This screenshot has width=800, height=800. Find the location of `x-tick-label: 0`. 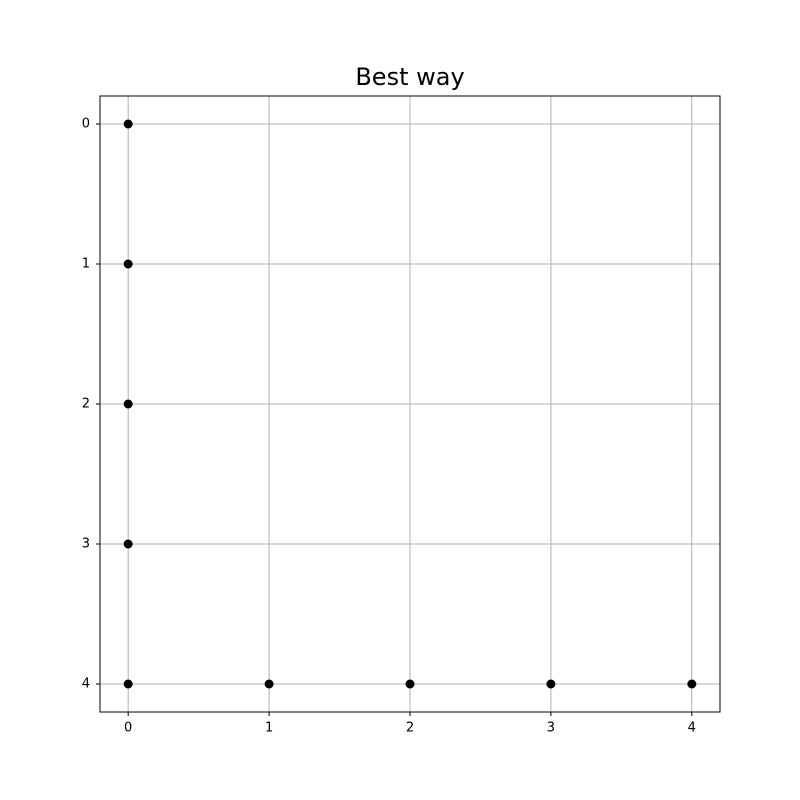

x-tick-label: 0 is located at coordinates (128, 728).